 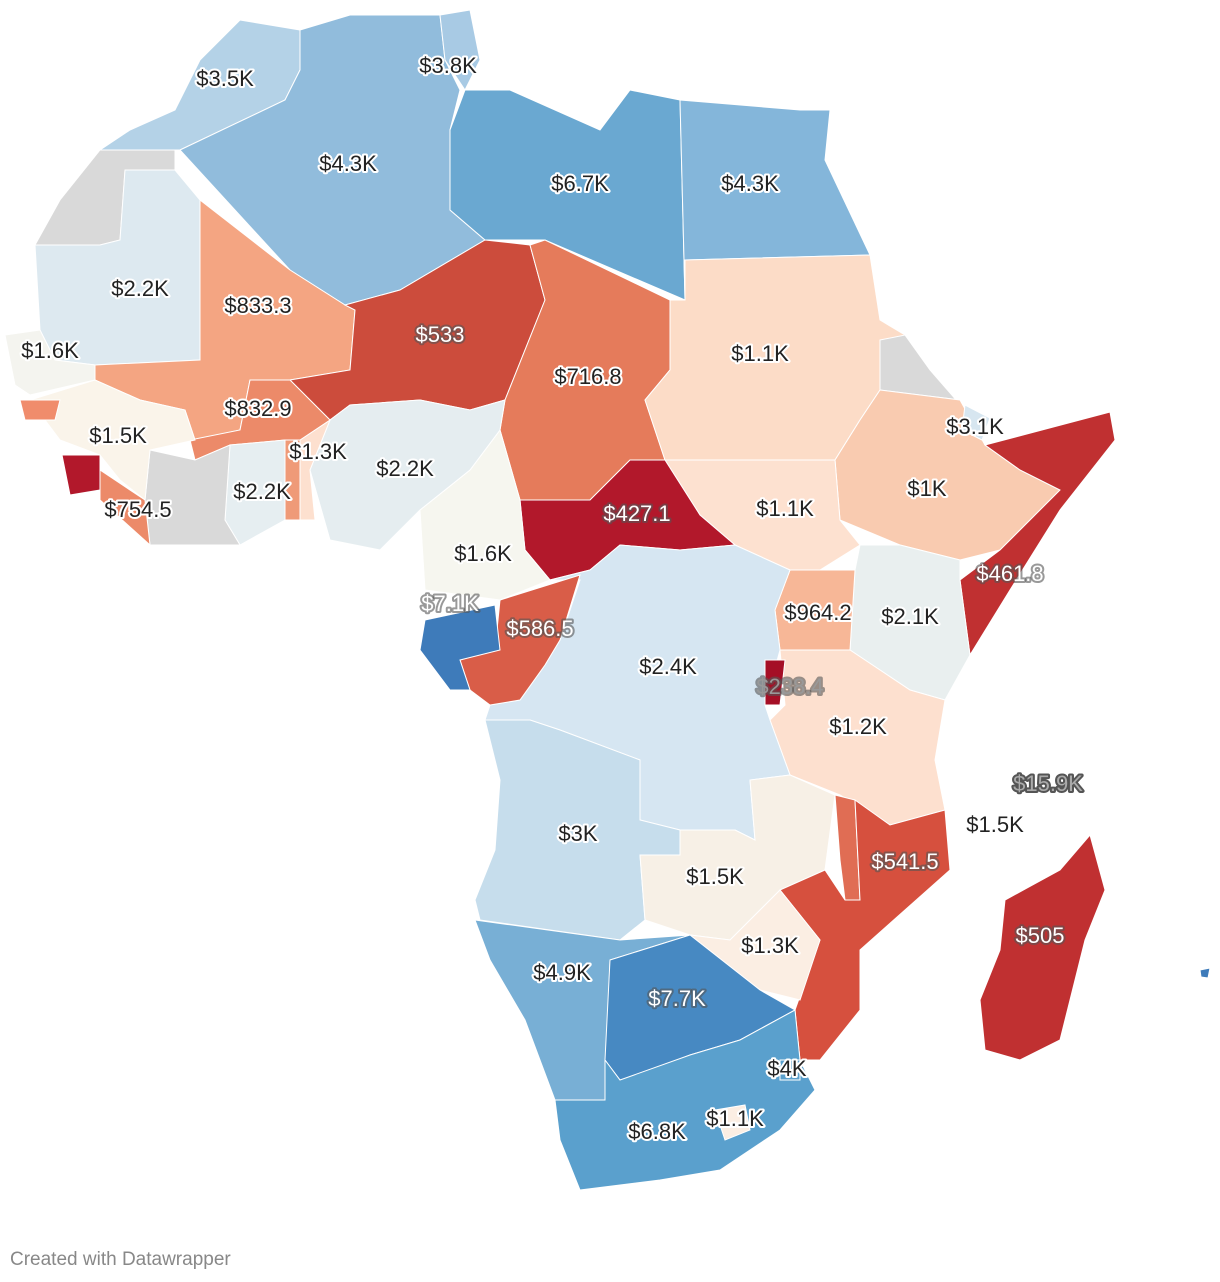 I want to click on region-label: $505, so click(x=1040, y=935).